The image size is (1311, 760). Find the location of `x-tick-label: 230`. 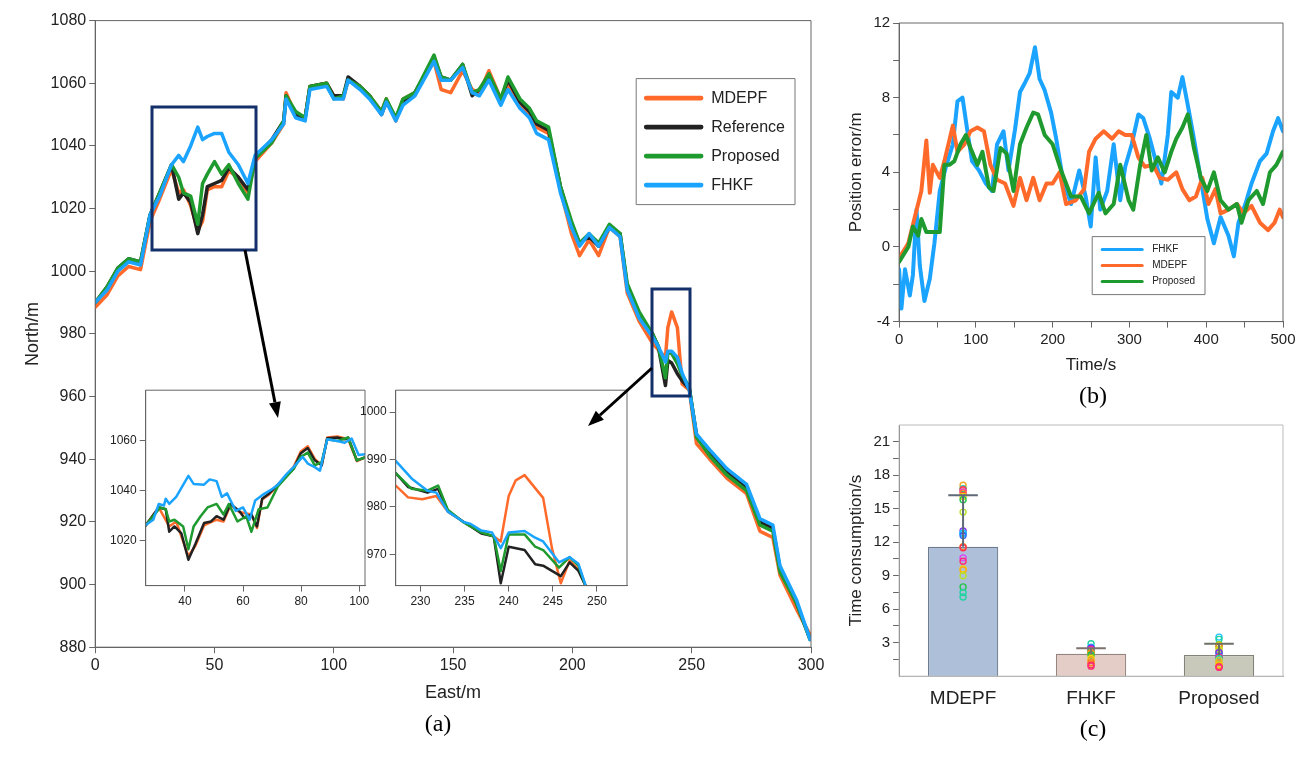

x-tick-label: 230 is located at coordinates (420, 601).